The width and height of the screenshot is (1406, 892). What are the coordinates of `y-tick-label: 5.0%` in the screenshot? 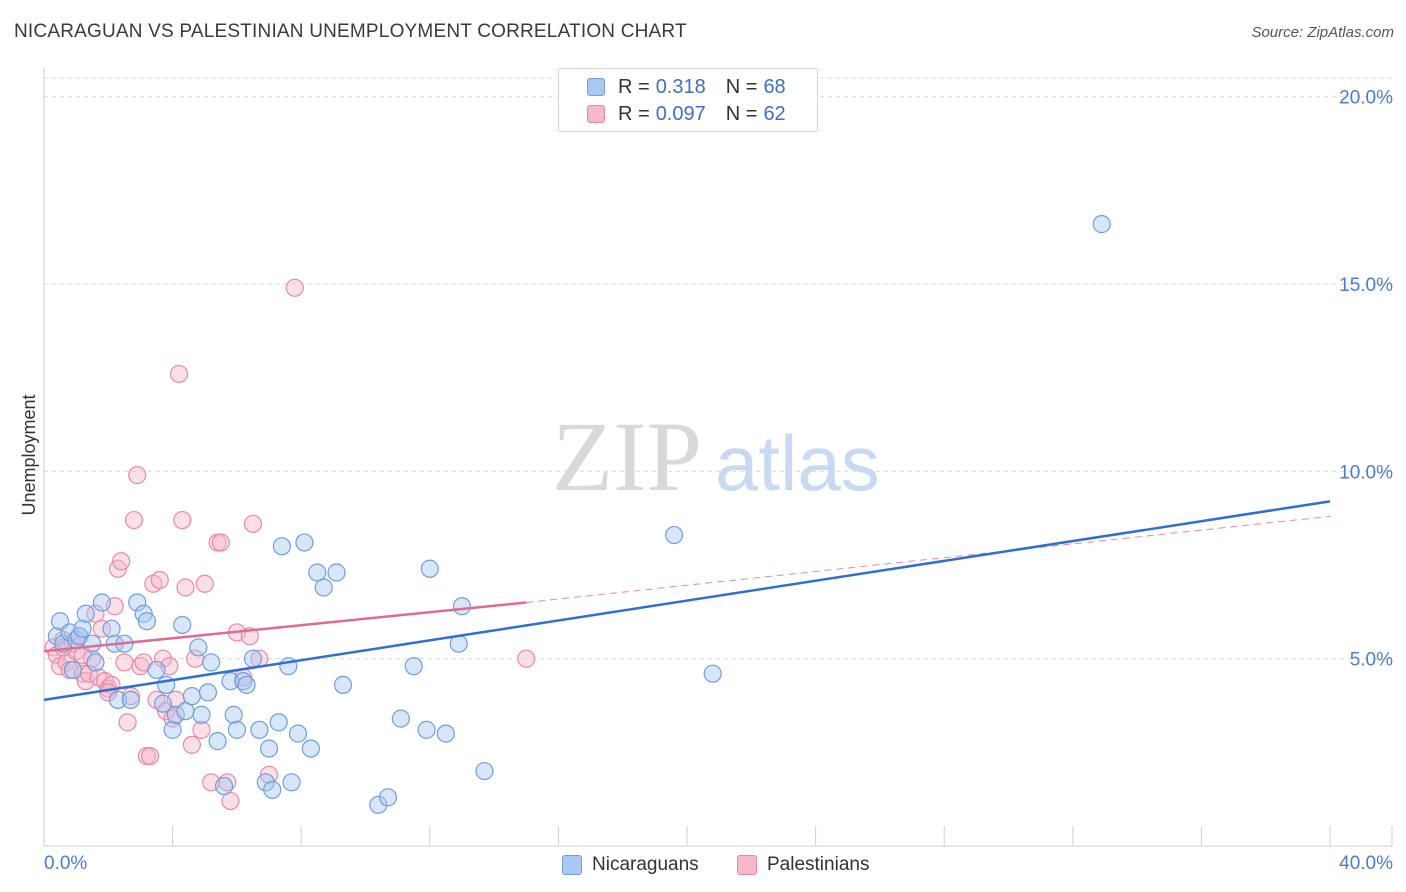 It's located at (1371, 660).